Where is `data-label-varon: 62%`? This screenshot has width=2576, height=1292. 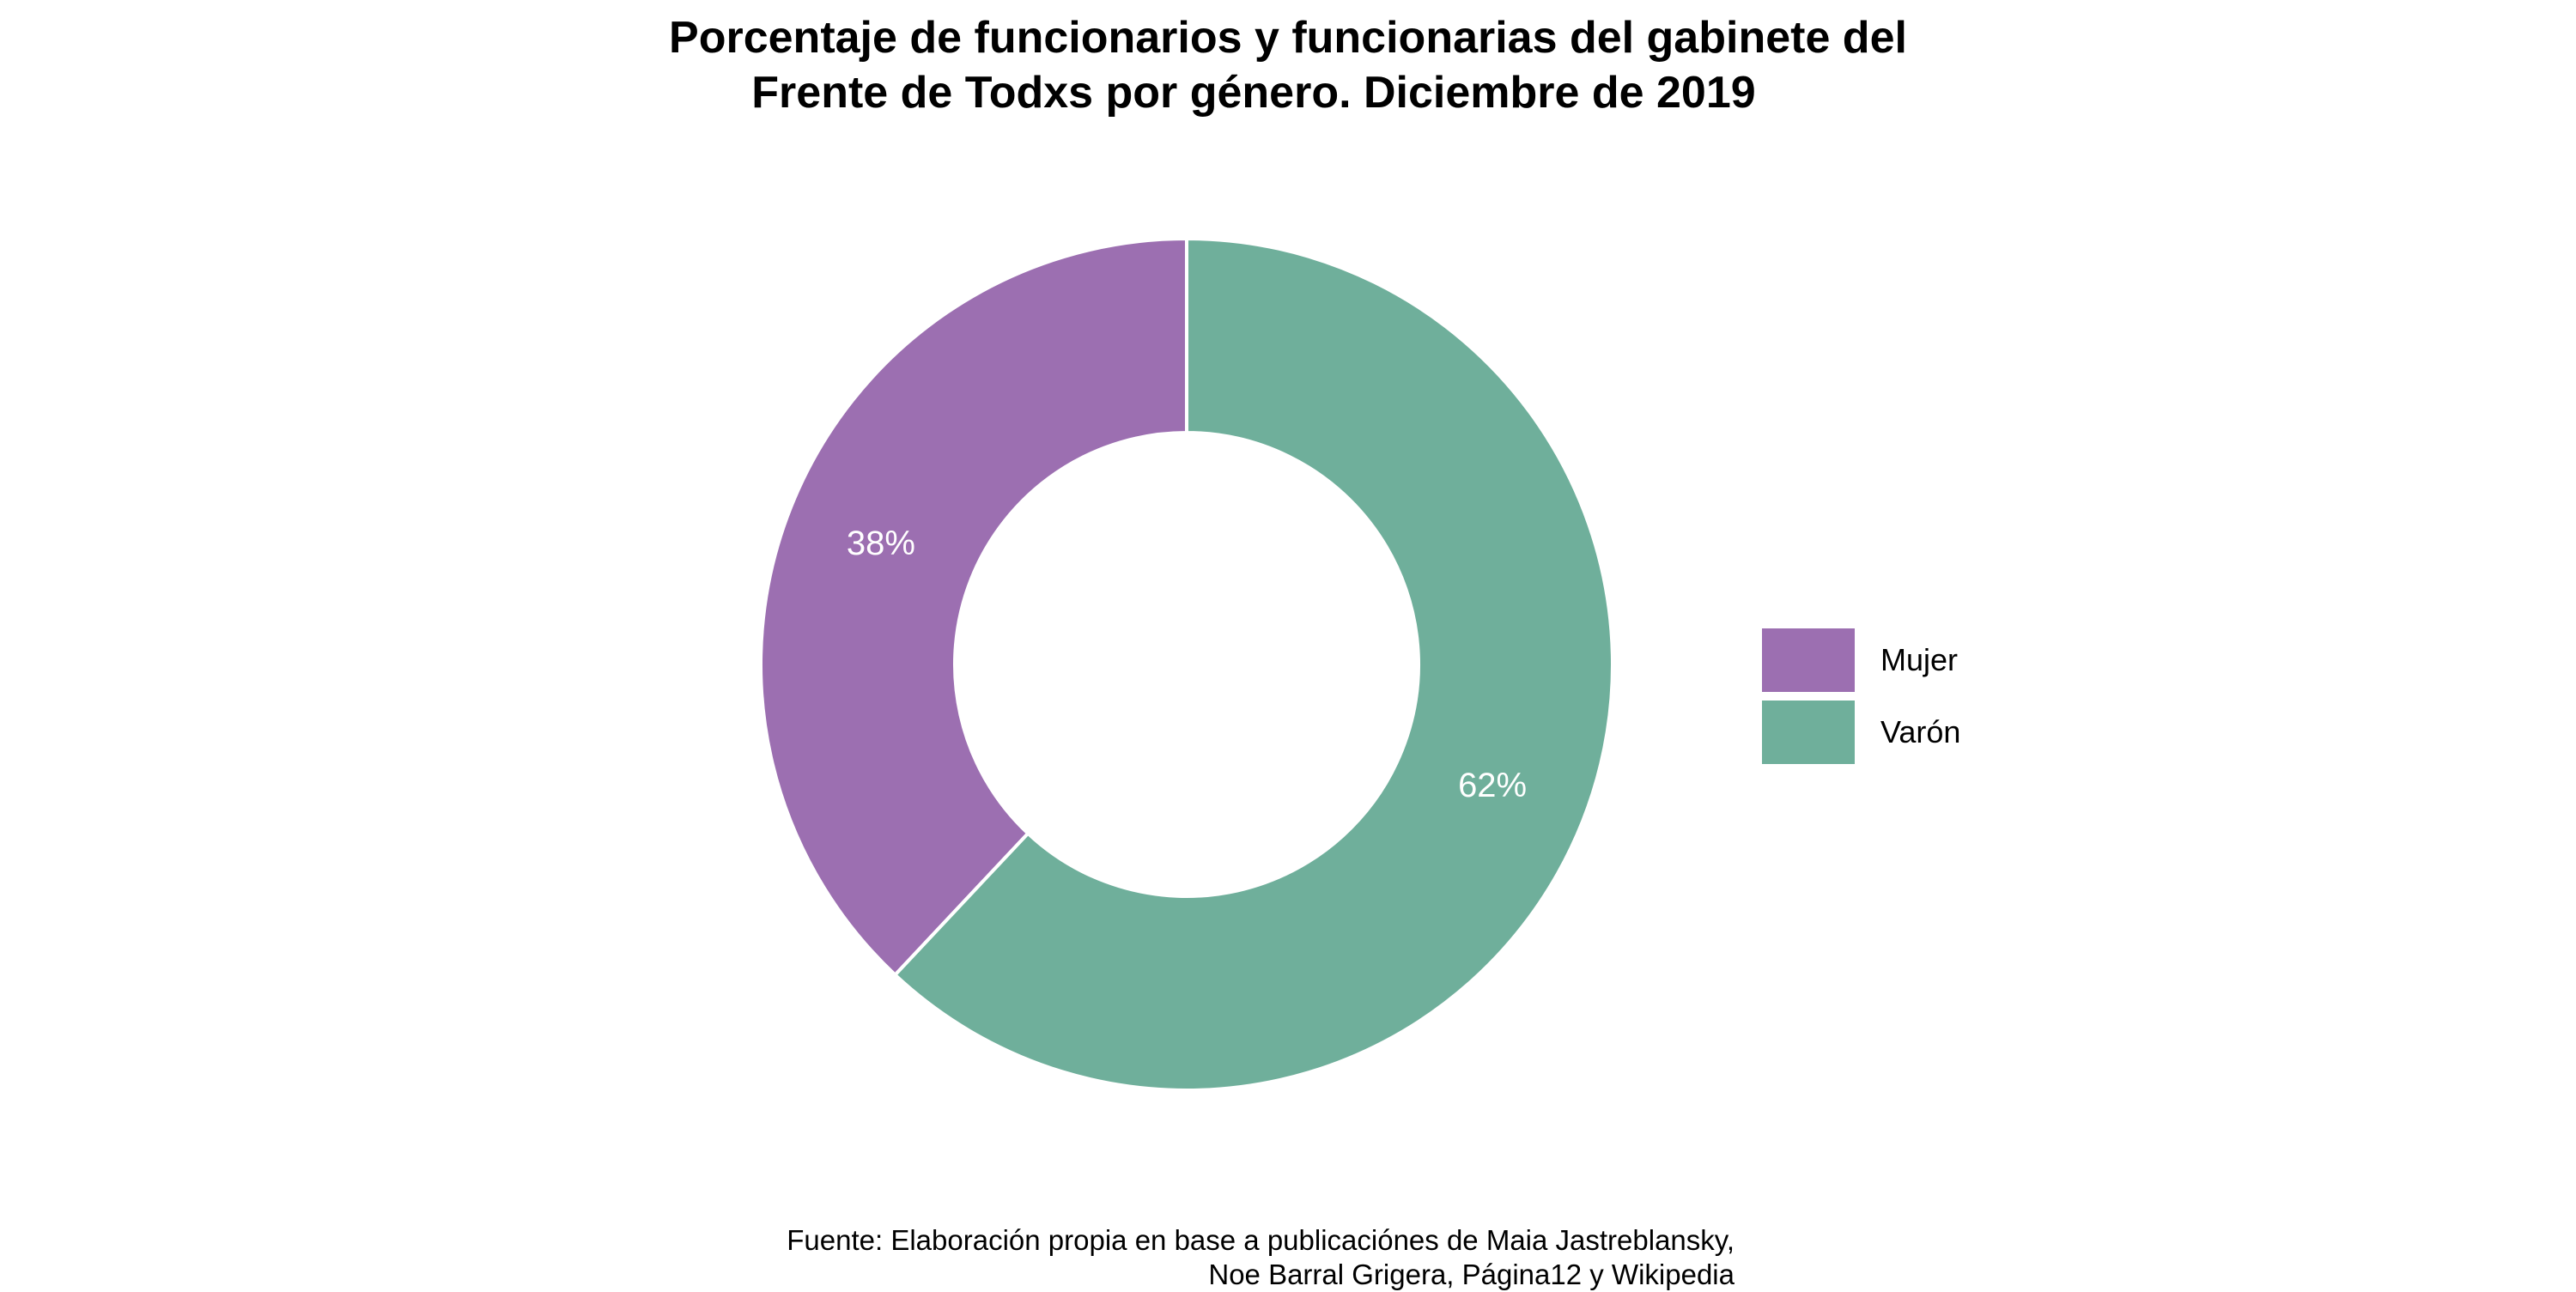 data-label-varon: 62% is located at coordinates (1492, 785).